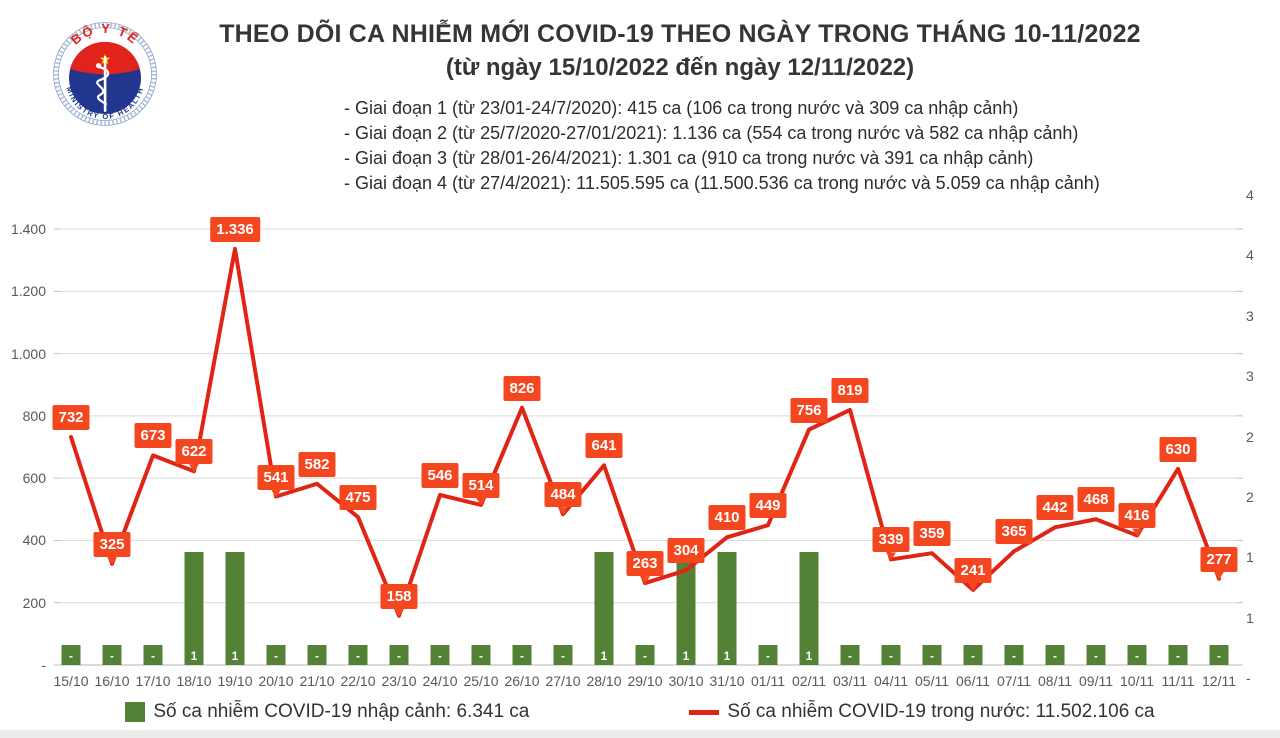  What do you see at coordinates (481, 681) in the screenshot?
I see `date-label: 25/10` at bounding box center [481, 681].